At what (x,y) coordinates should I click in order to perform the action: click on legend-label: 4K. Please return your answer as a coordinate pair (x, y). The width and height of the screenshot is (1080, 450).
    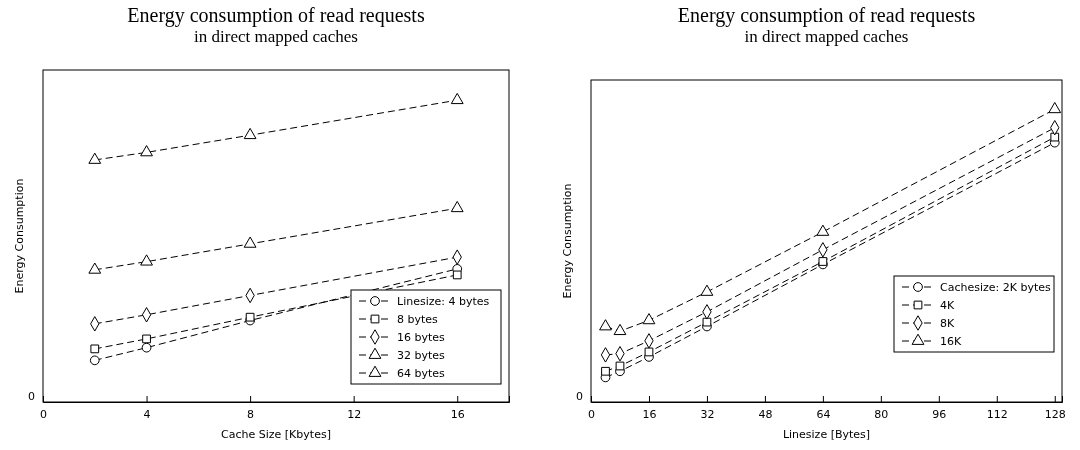
    Looking at the image, I should click on (947, 305).